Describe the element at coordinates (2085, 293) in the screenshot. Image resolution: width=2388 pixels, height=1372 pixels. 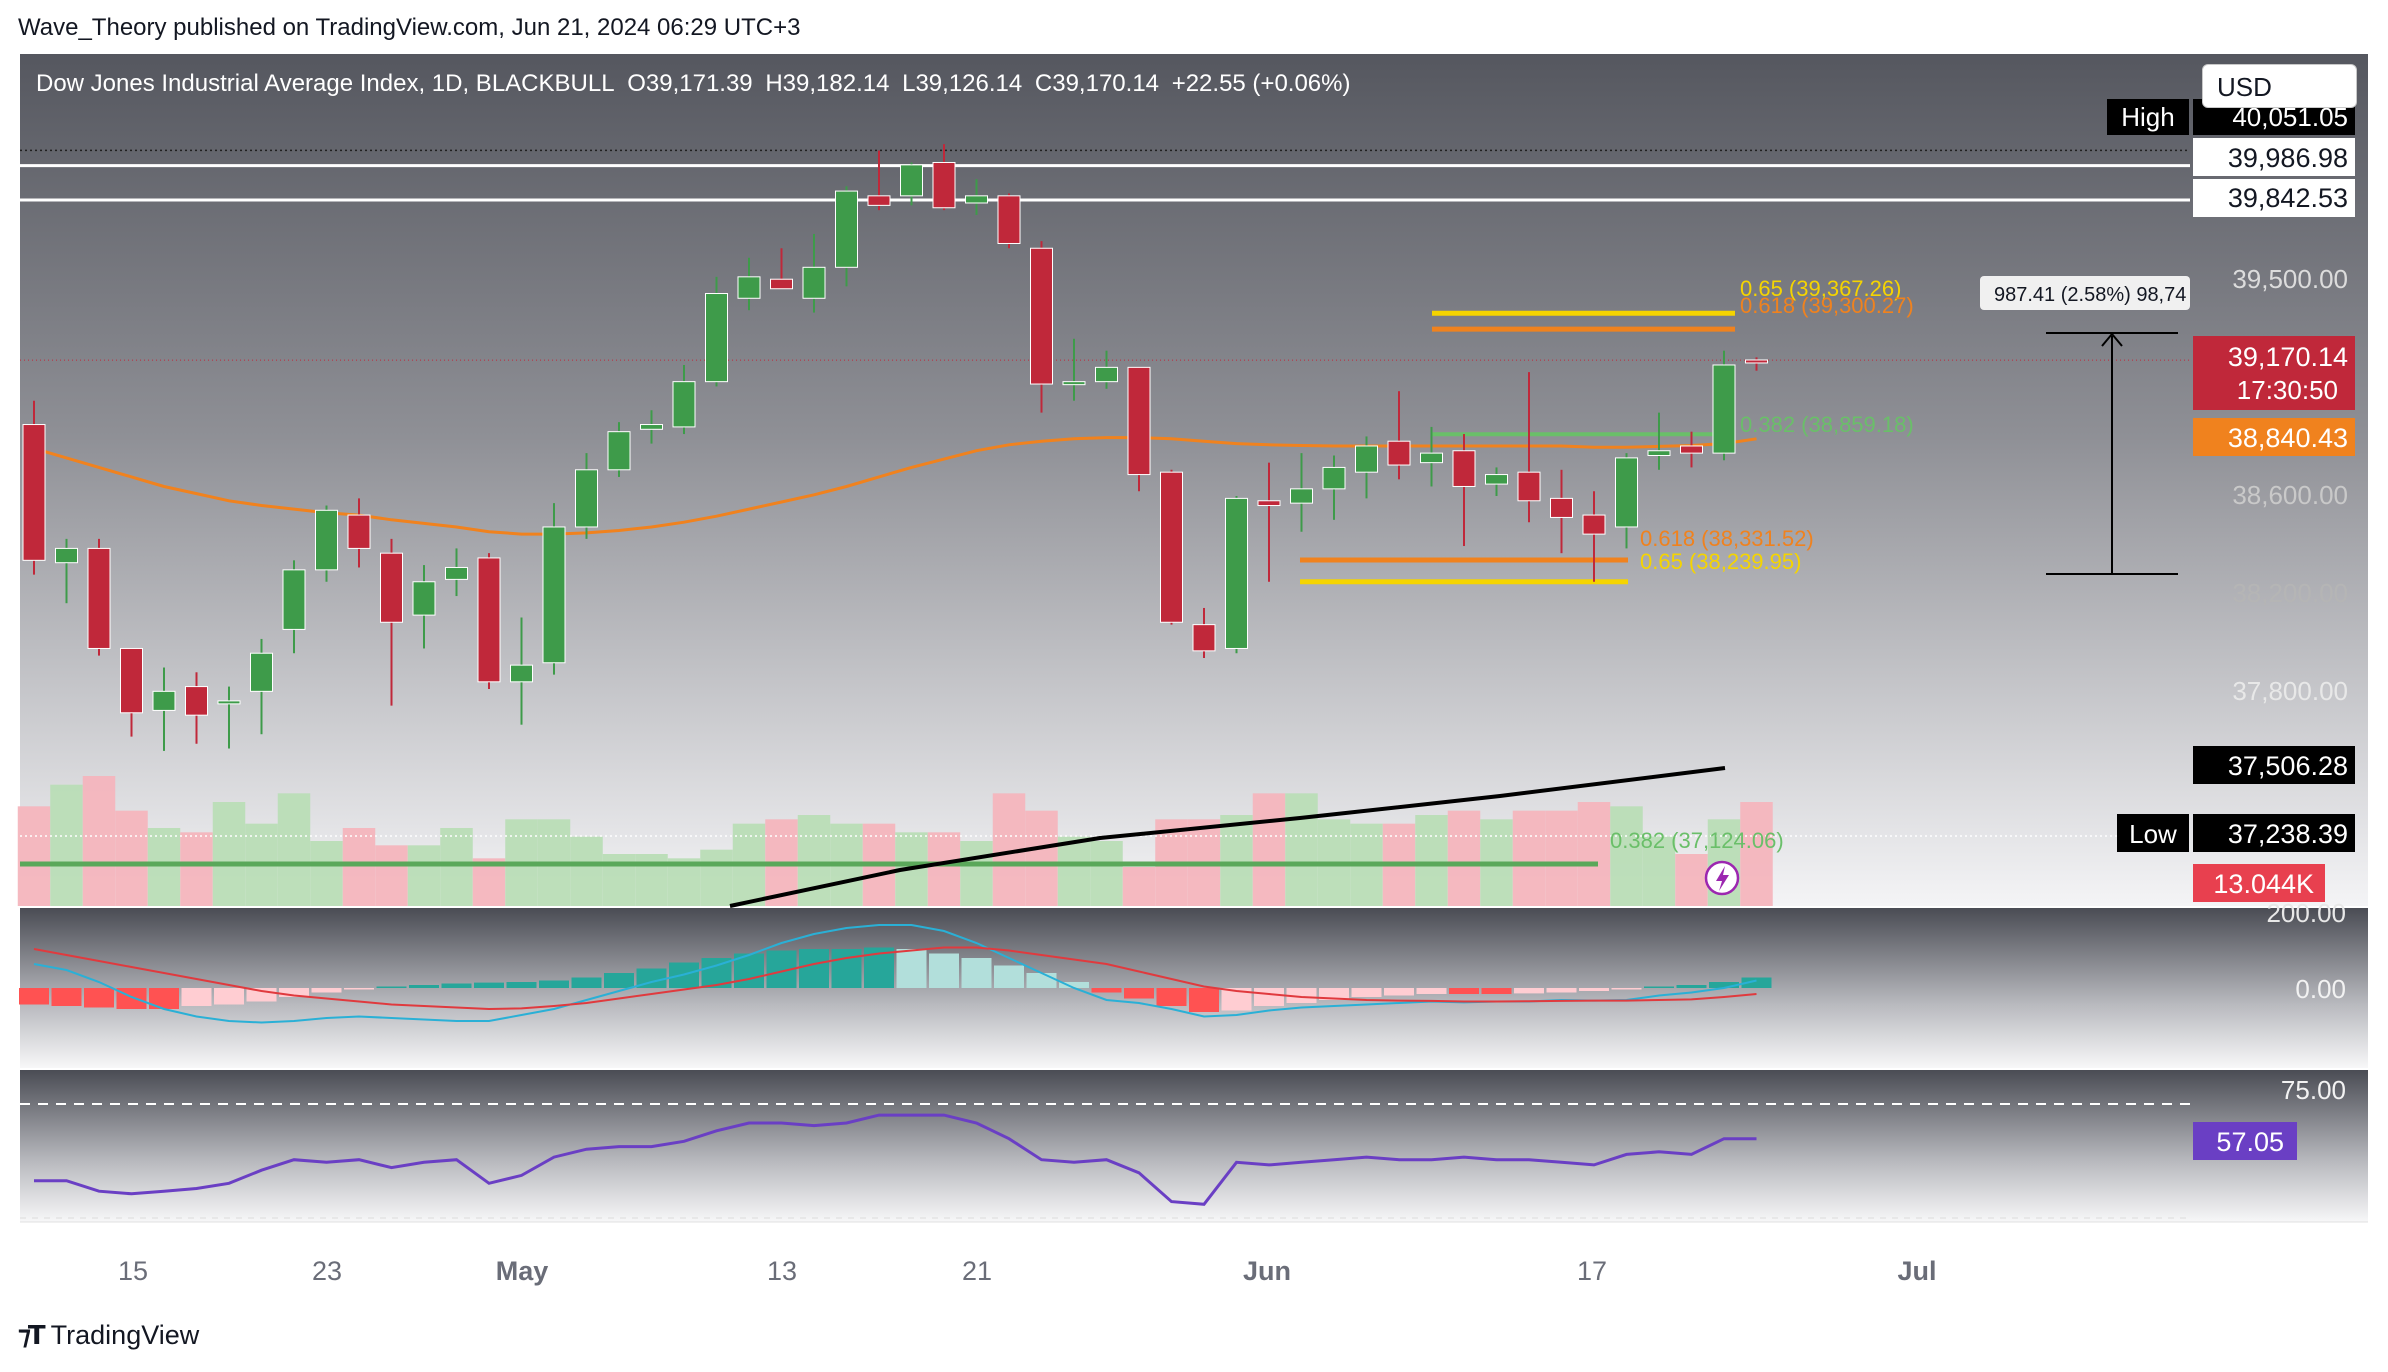
I see `measure-label-bg` at that location.